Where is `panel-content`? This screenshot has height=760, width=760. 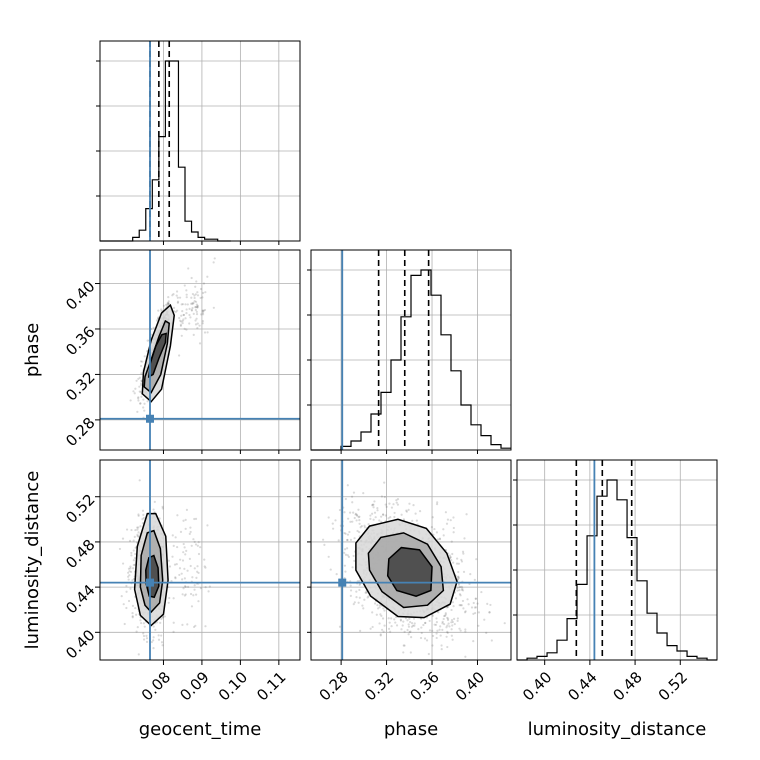 panel-content is located at coordinates (200, 350).